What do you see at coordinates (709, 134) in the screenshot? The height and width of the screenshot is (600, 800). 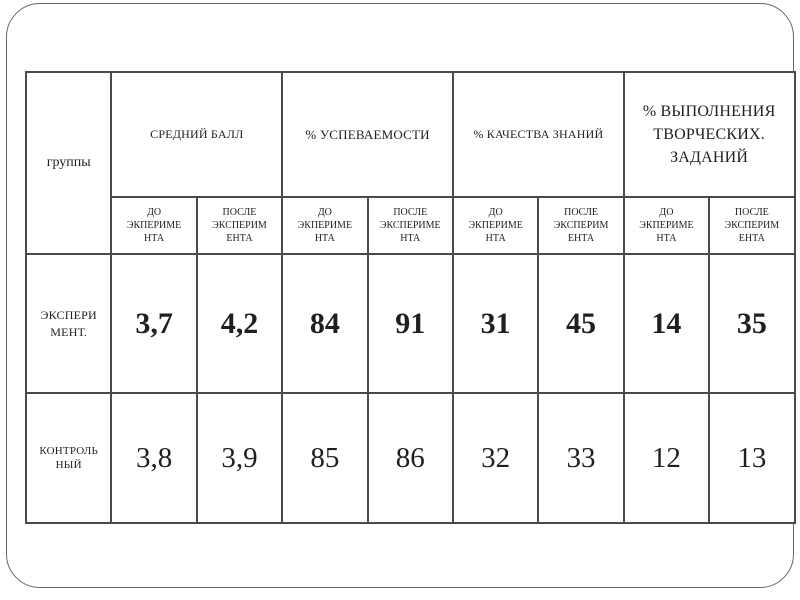 I see `col-group-creative-tasks-percent: % ВЫПОЛНЕНИЯ ТВОРЧЕСКИХ. ЗАДАНИЙ` at bounding box center [709, 134].